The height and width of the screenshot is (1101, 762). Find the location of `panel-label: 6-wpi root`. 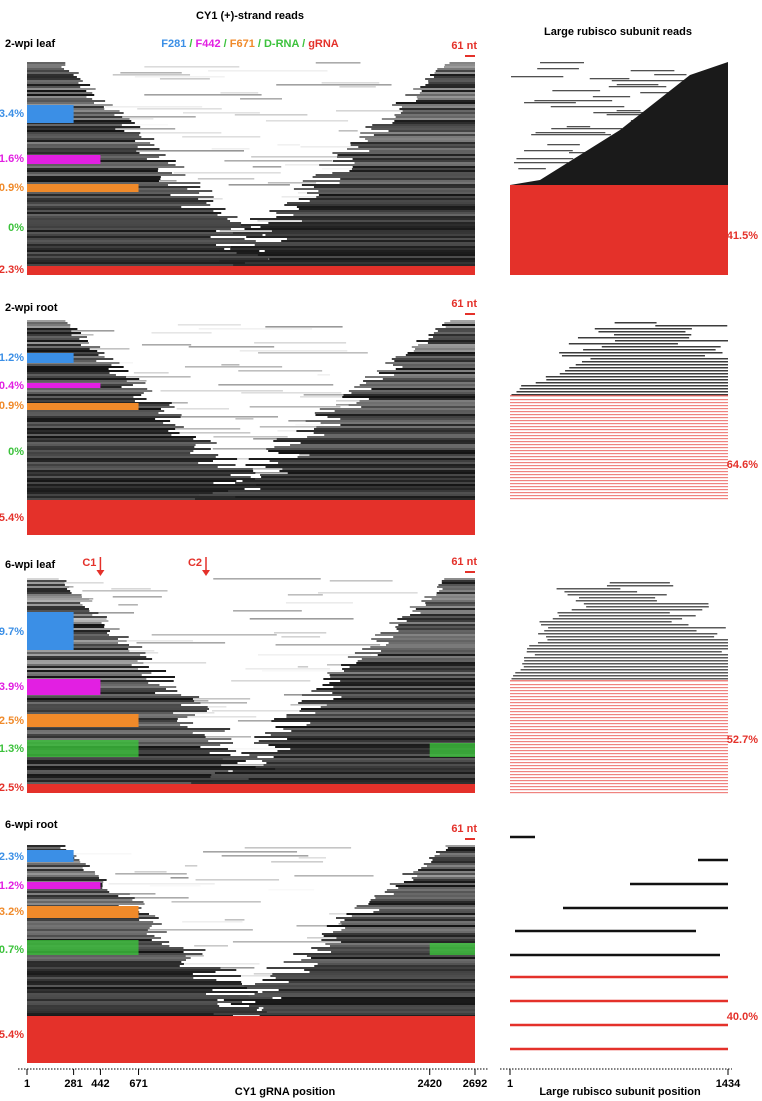

panel-label: 6-wpi root is located at coordinates (31, 825).